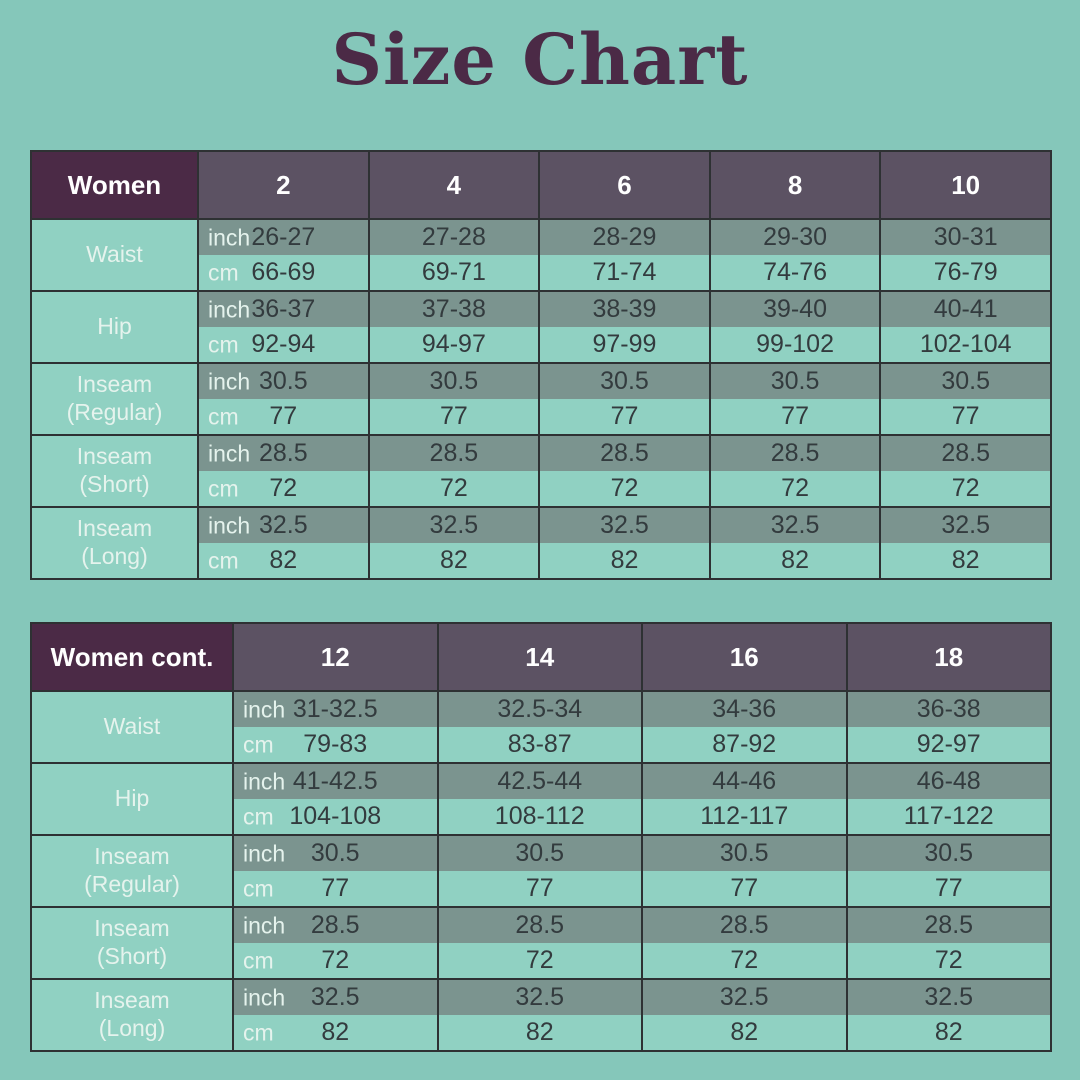 The width and height of the screenshot is (1080, 1080). Describe the element at coordinates (454, 345) in the screenshot. I see `value-cell: 94-97` at that location.